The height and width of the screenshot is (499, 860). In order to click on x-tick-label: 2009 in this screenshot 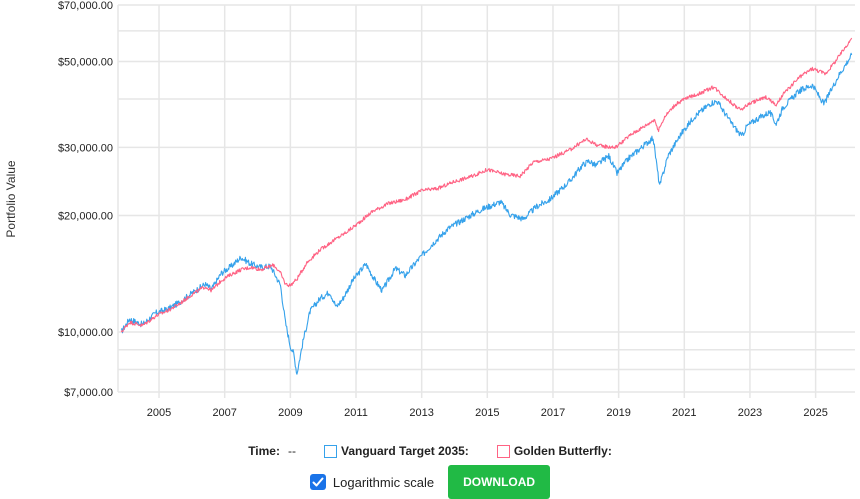, I will do `click(290, 413)`.